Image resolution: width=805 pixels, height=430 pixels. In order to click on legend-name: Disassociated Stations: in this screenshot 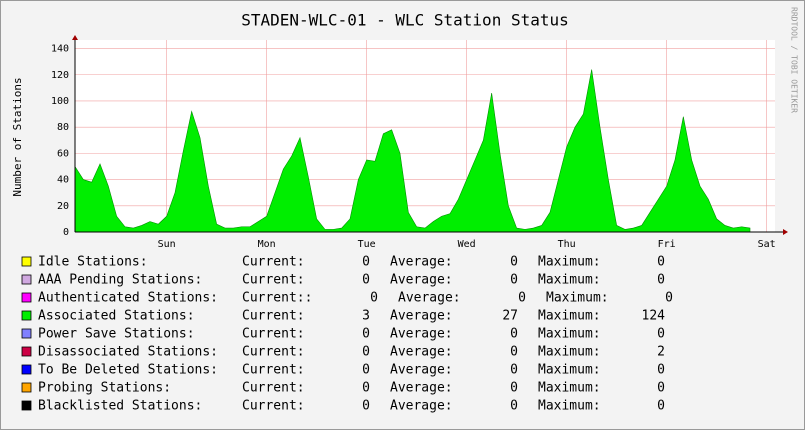, I will do `click(128, 352)`.